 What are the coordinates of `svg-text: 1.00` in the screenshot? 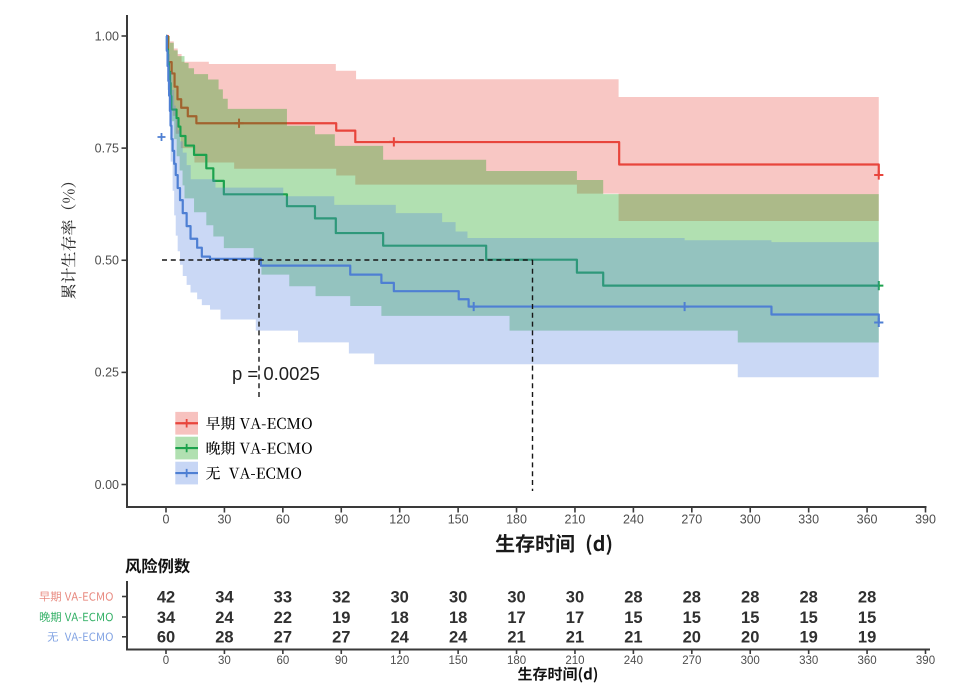 It's located at (107, 36).